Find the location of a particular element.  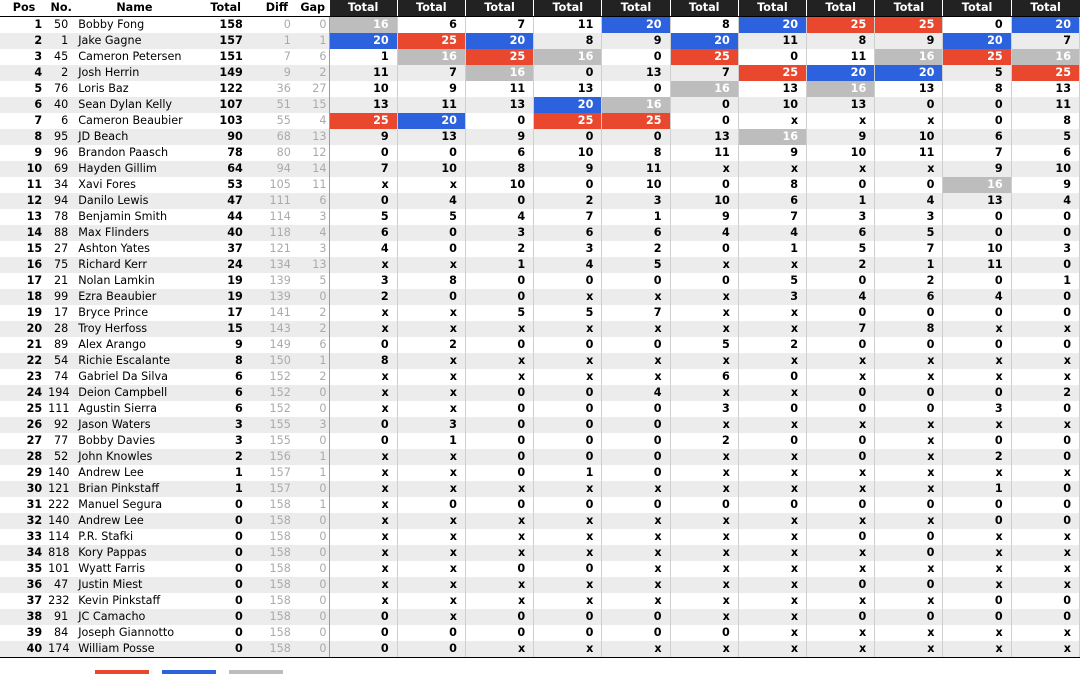

header-round-10: Total is located at coordinates (977, 8).